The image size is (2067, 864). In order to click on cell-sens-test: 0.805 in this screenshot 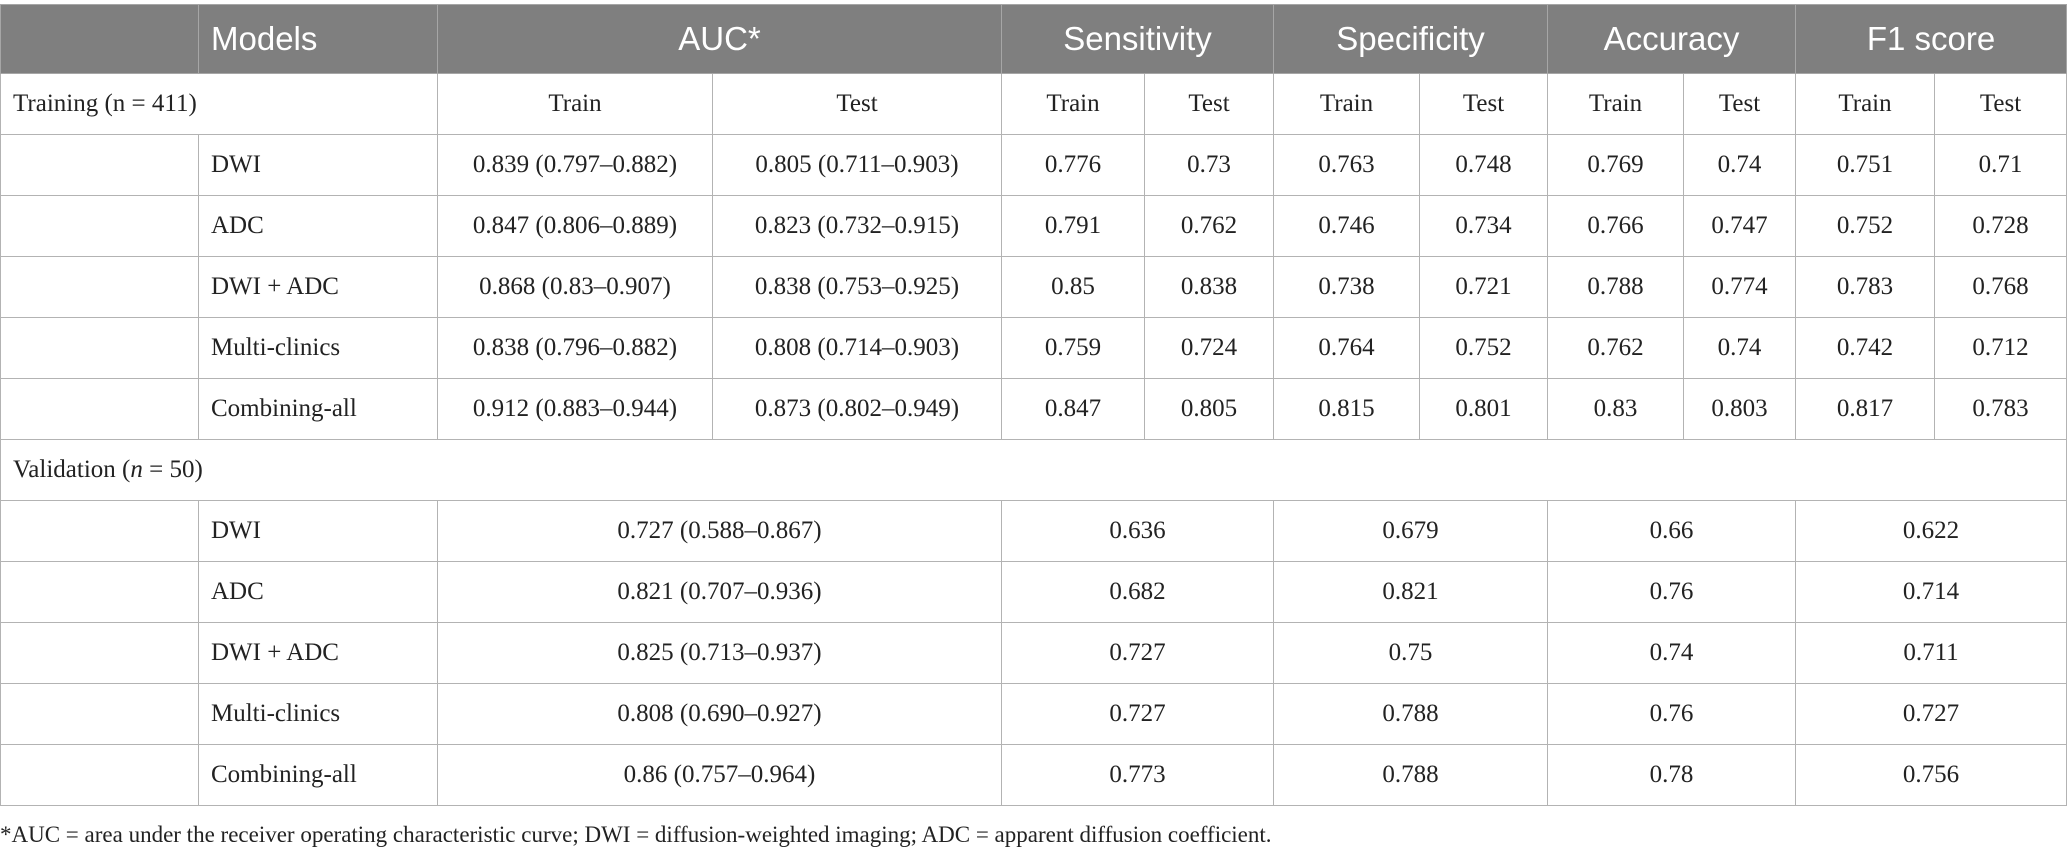, I will do `click(1209, 409)`.